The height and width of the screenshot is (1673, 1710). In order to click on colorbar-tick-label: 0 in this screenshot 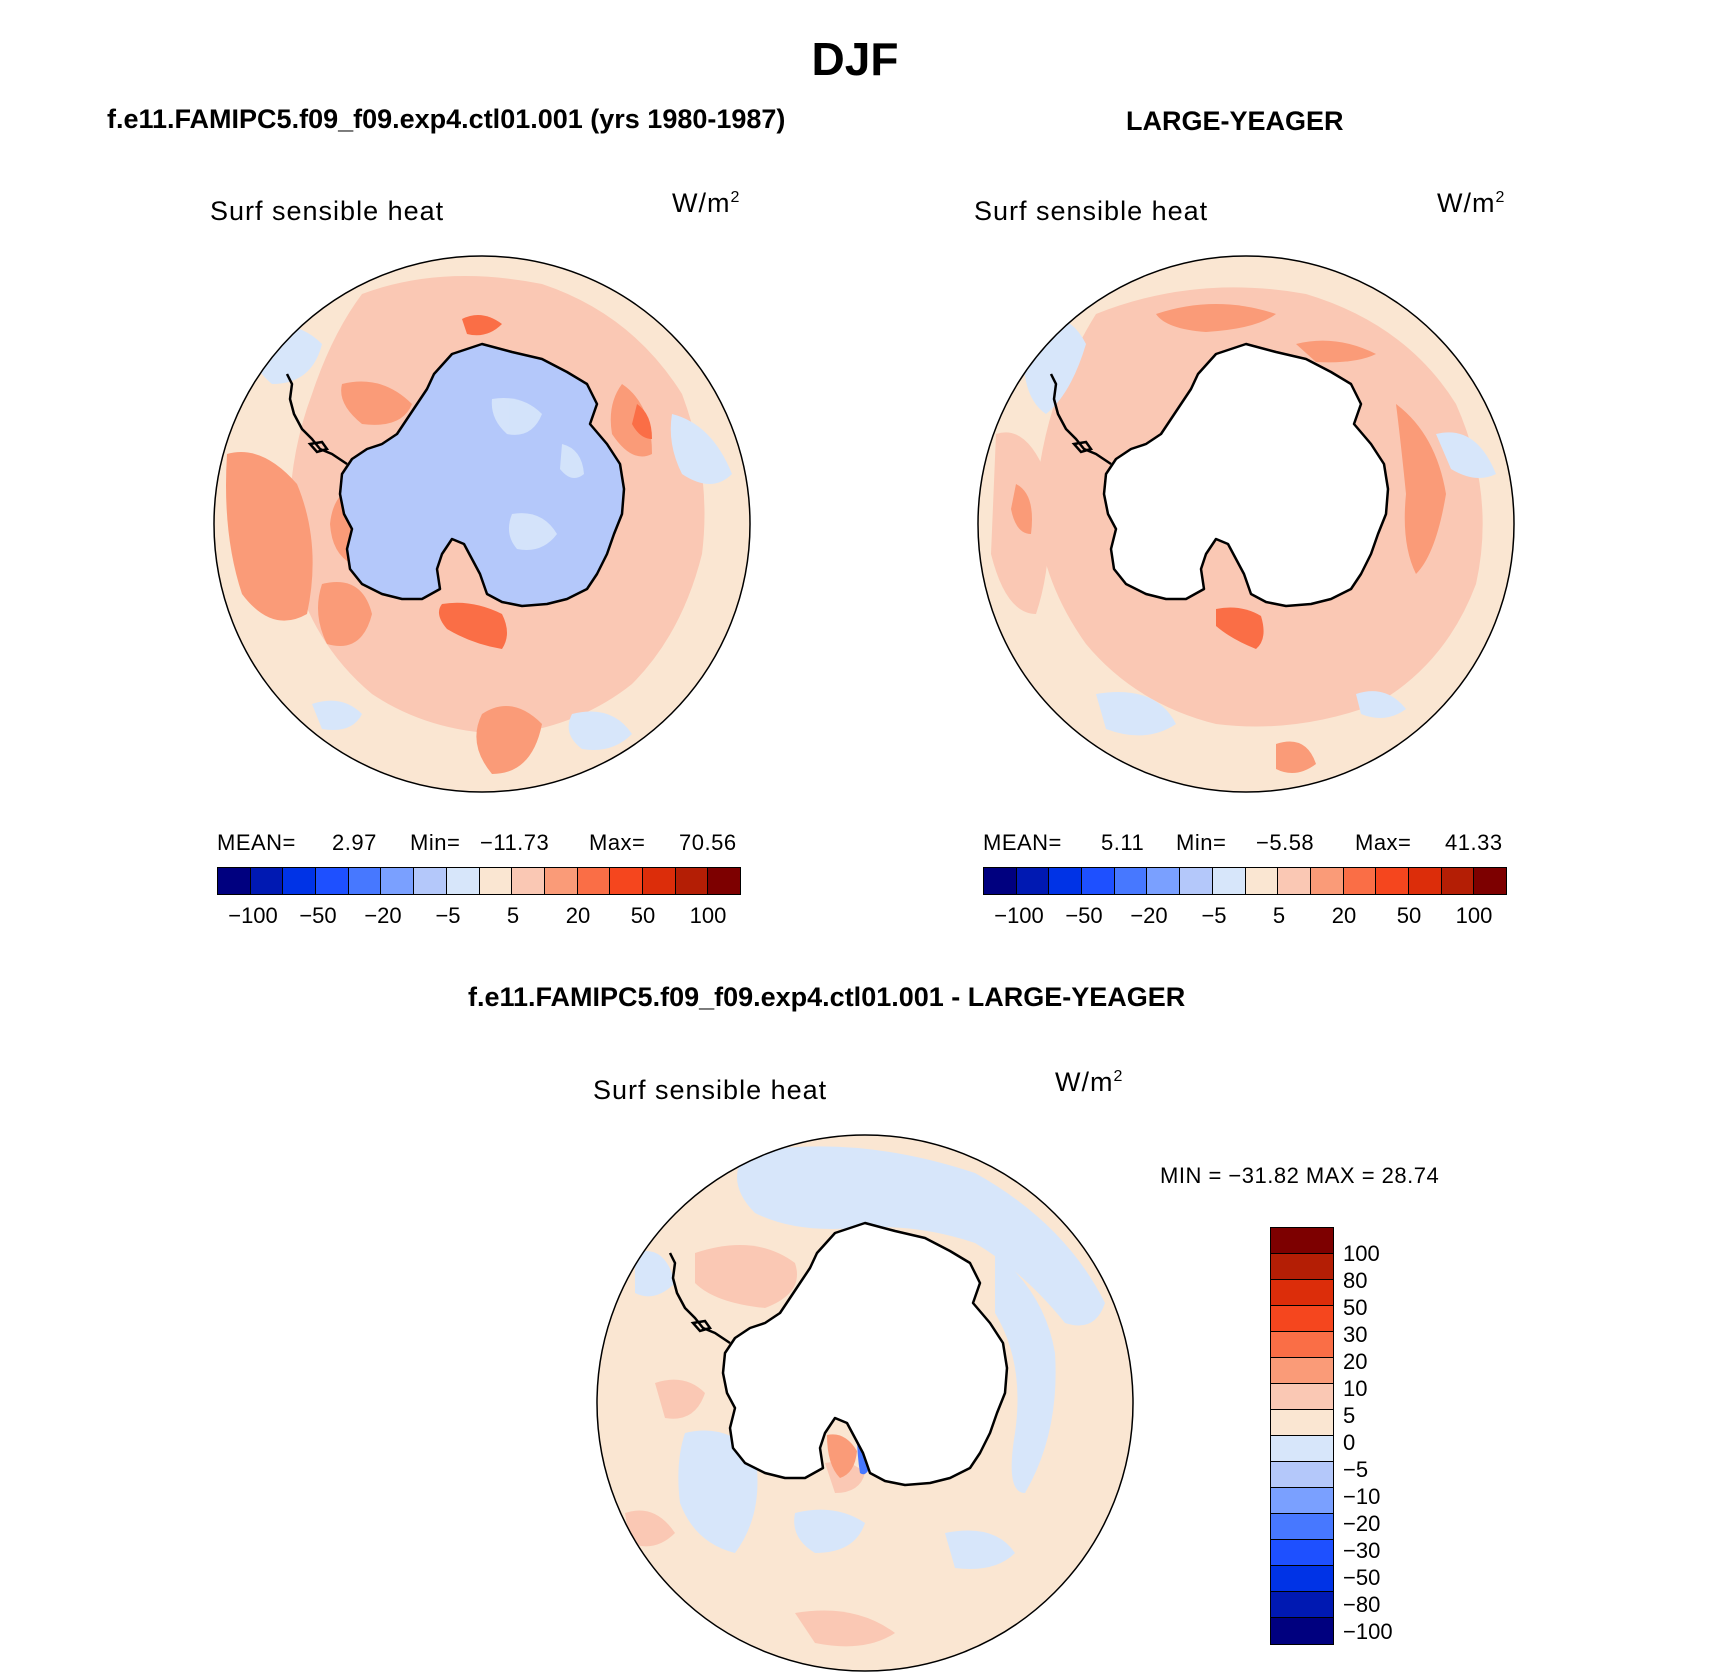, I will do `click(1349, 1442)`.